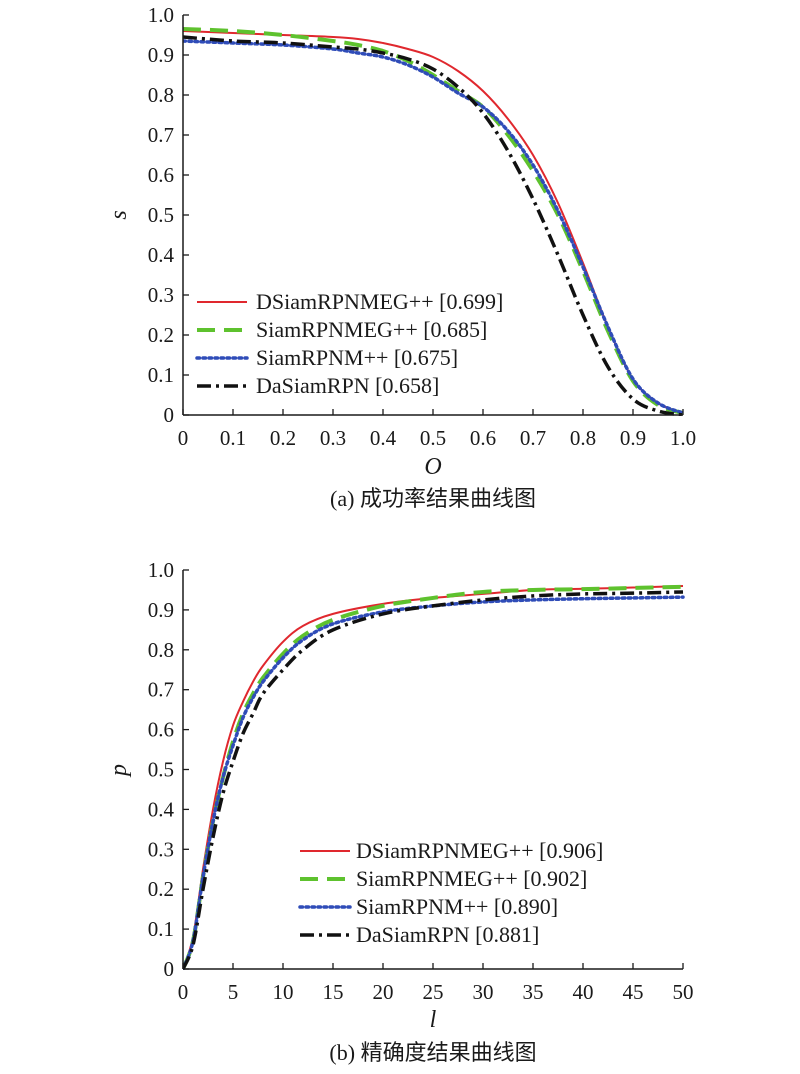 The height and width of the screenshot is (1074, 800). What do you see at coordinates (483, 992) in the screenshot?
I see `x-tick-label: 30` at bounding box center [483, 992].